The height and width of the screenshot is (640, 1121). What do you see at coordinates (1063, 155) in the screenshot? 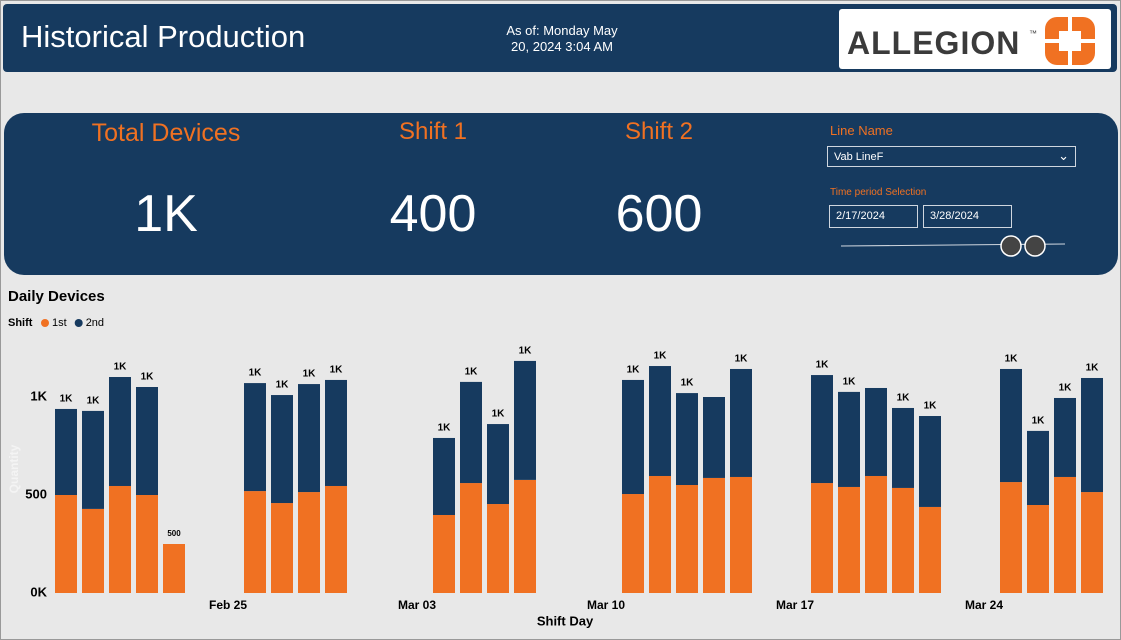
I see `chevron: ⌄` at bounding box center [1063, 155].